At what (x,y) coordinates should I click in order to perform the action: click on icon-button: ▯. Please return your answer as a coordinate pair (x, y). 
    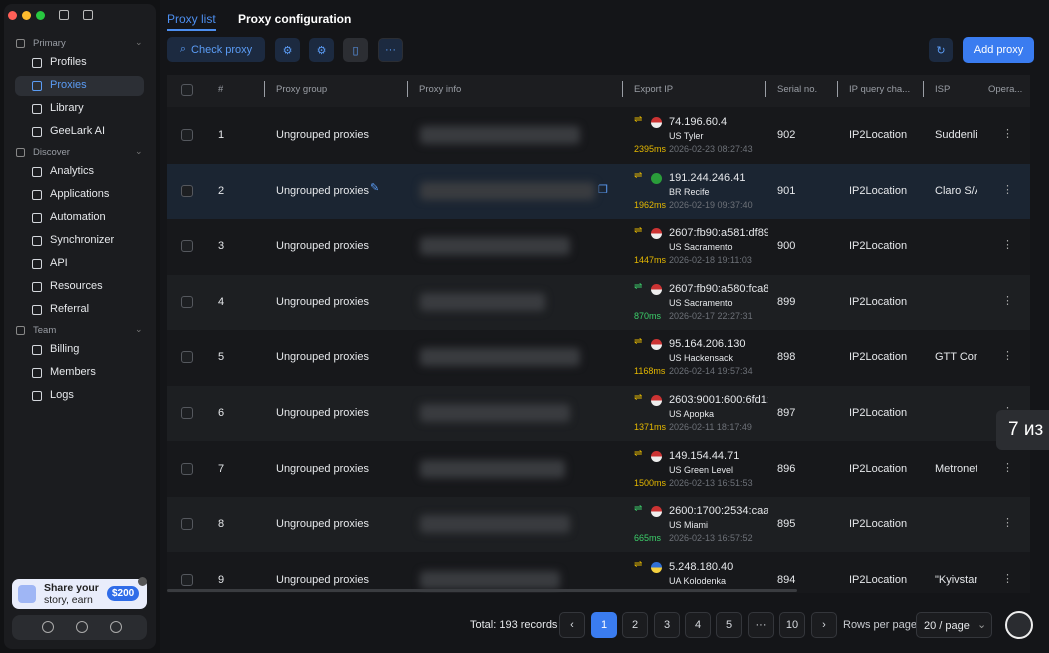
    Looking at the image, I should click on (355, 50).